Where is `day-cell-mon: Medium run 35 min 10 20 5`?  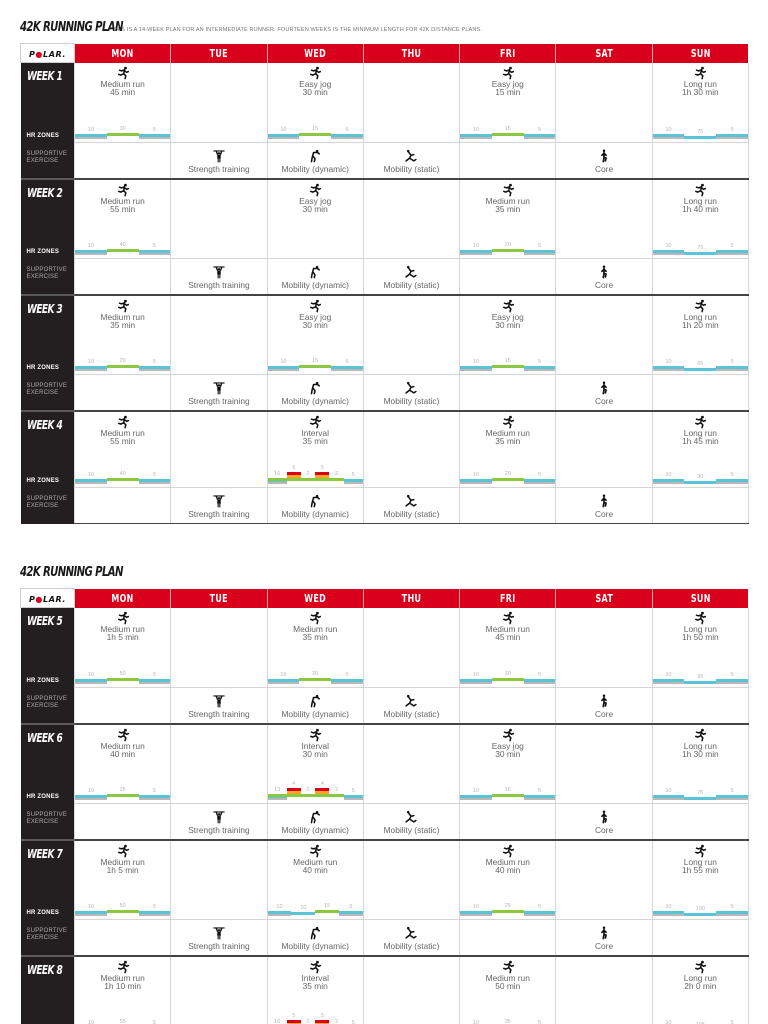 day-cell-mon: Medium run 35 min 10 20 5 is located at coordinates (122, 334).